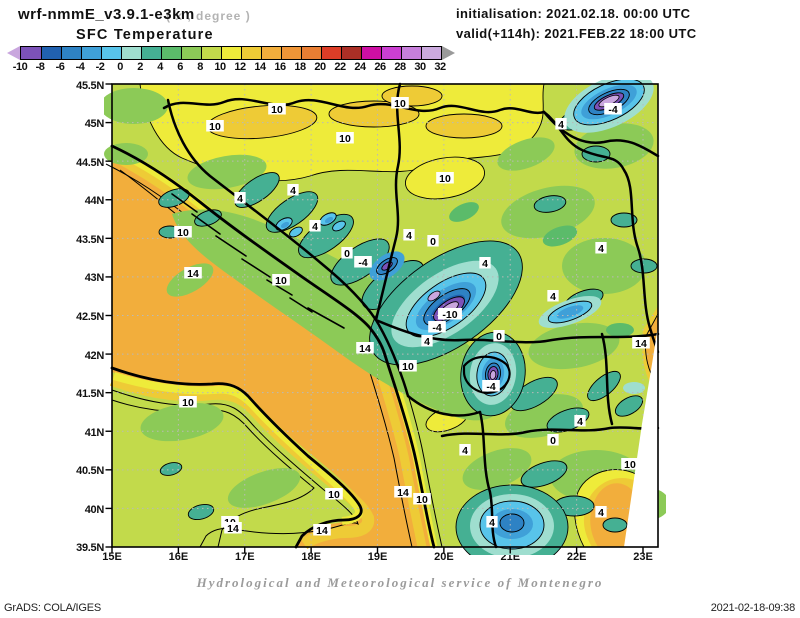 The width and height of the screenshot is (800, 618). What do you see at coordinates (178, 557) in the screenshot?
I see `lon-label: 16E` at bounding box center [178, 557].